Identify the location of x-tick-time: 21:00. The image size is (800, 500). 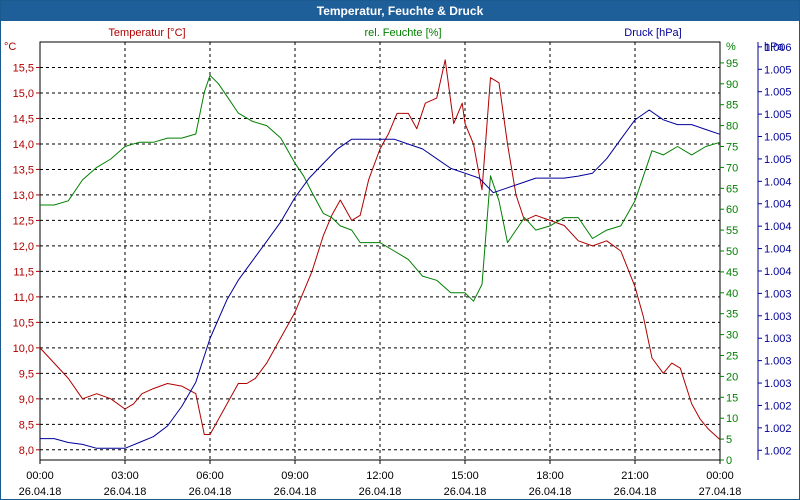
(635, 476).